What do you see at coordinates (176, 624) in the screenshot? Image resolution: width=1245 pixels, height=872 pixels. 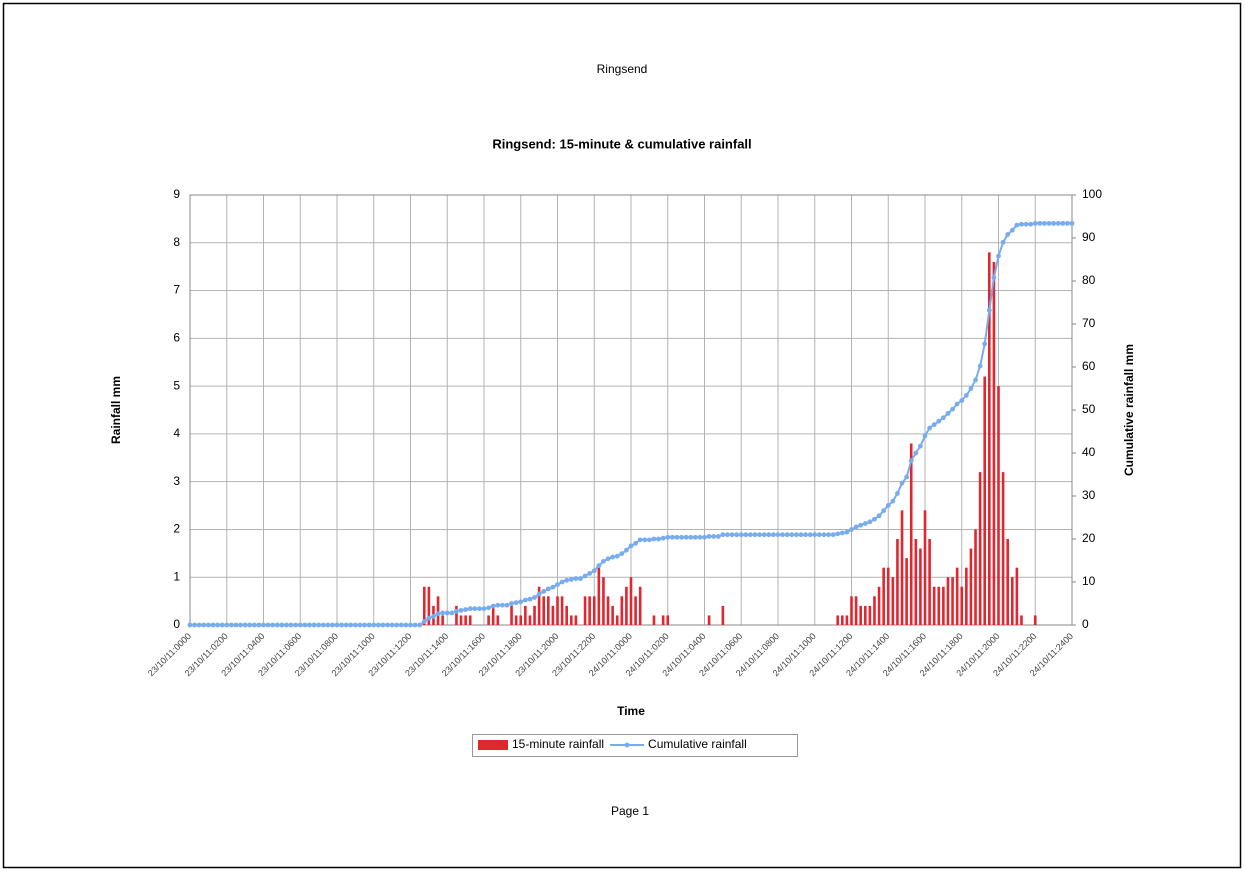 I see `y-tick-label: 0` at bounding box center [176, 624].